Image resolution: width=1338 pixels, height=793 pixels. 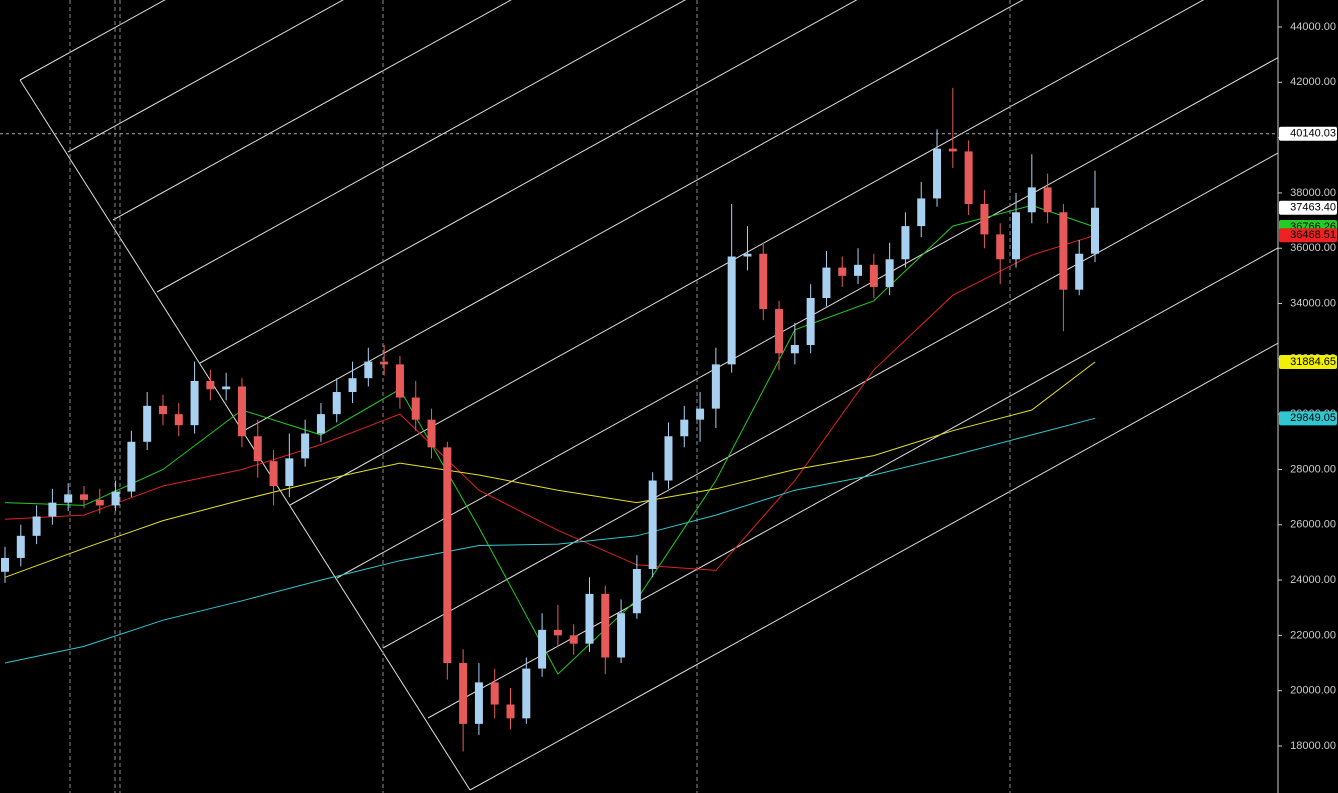 I want to click on y-tick-label: 20000.00, so click(x=1313, y=691).